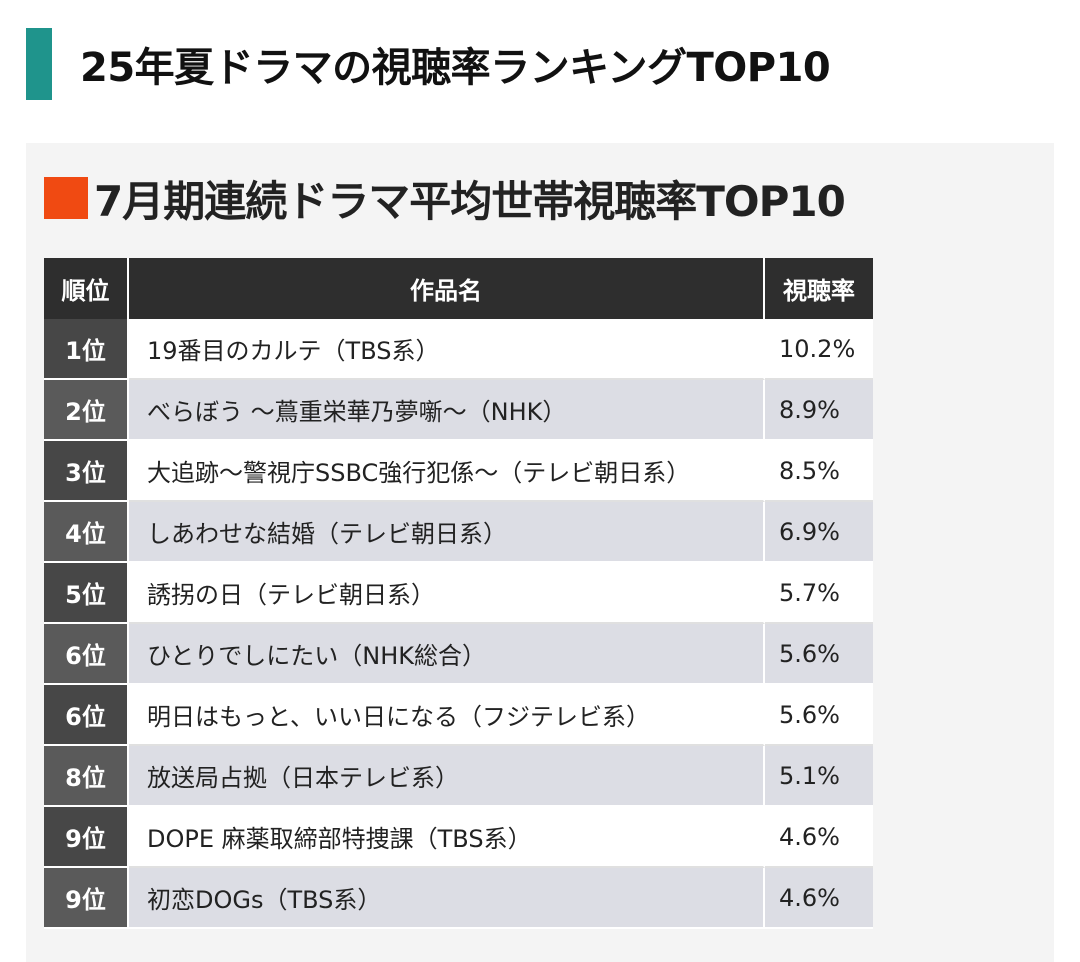  Describe the element at coordinates (819, 593) in the screenshot. I see `rate-cell: 5.7%` at that location.